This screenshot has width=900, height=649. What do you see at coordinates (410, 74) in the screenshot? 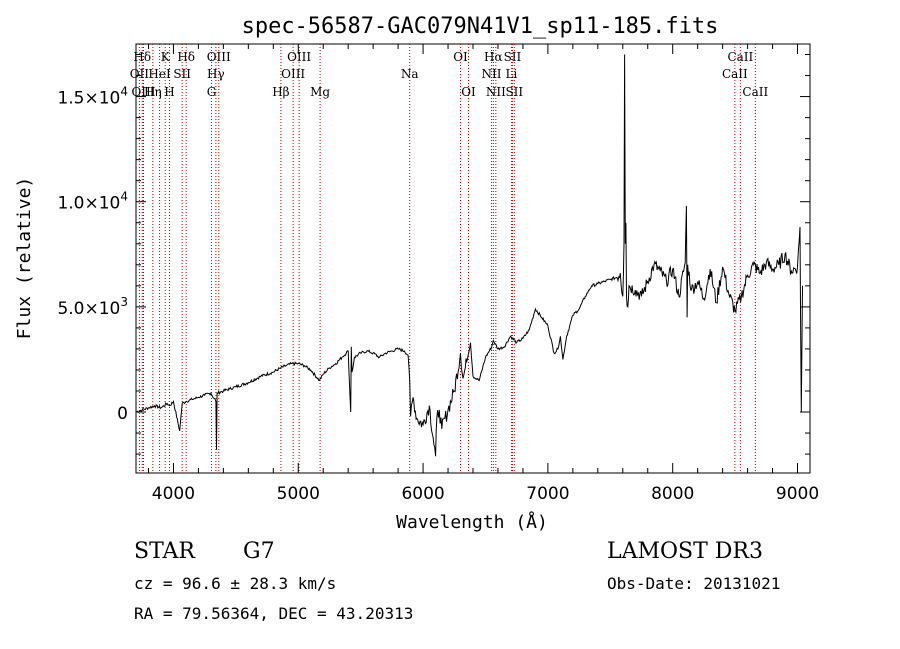
I see `line-label: Na` at bounding box center [410, 74].